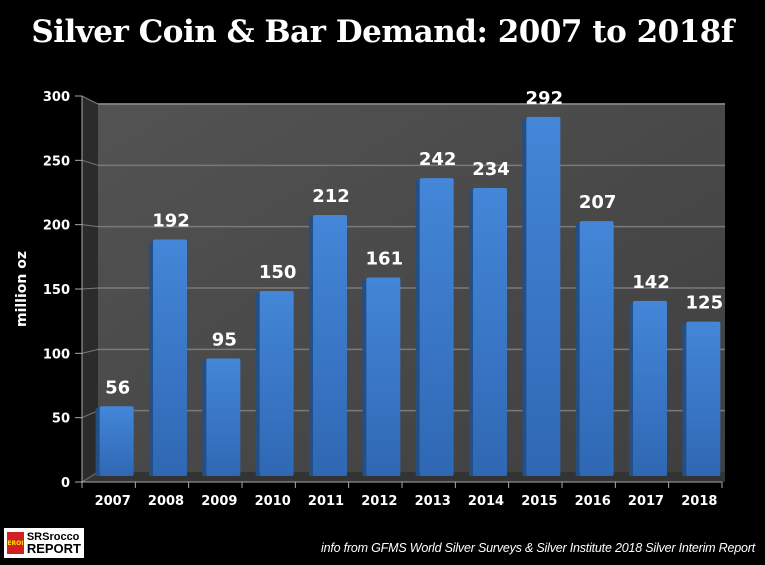  I want to click on data-label: 125, so click(705, 303).